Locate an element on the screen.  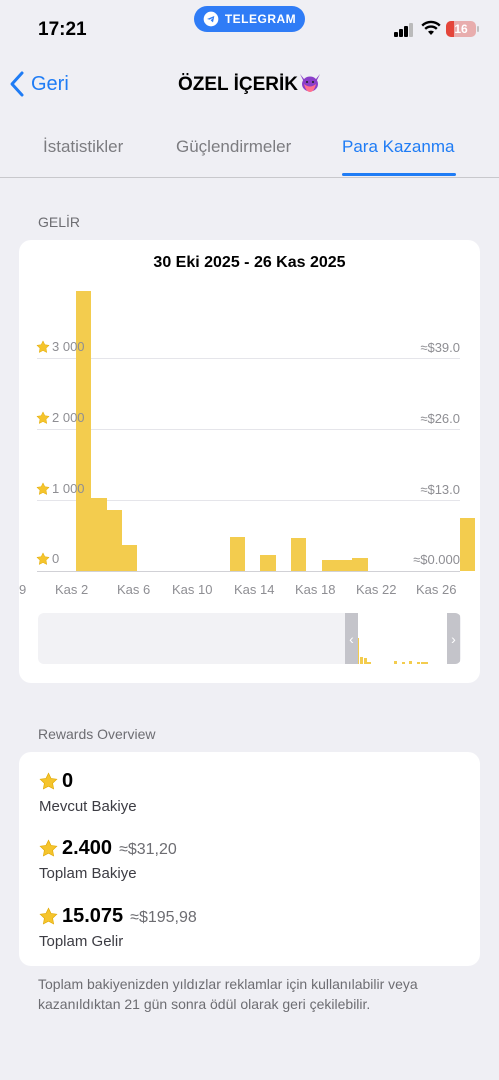
reward-amount: 2.400 is located at coordinates (87, 848).